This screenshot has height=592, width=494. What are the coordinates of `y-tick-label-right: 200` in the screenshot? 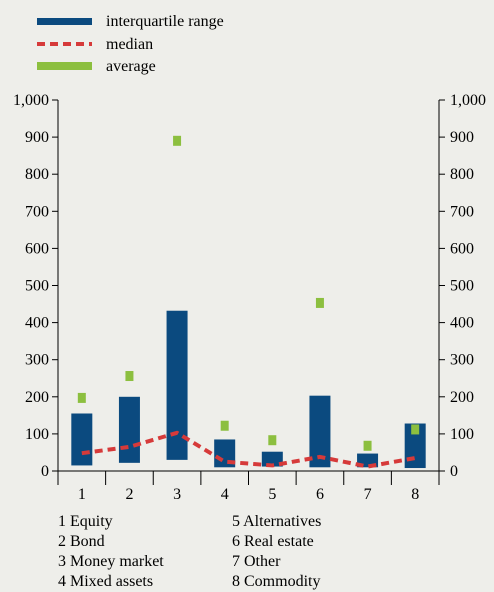 It's located at (462, 397).